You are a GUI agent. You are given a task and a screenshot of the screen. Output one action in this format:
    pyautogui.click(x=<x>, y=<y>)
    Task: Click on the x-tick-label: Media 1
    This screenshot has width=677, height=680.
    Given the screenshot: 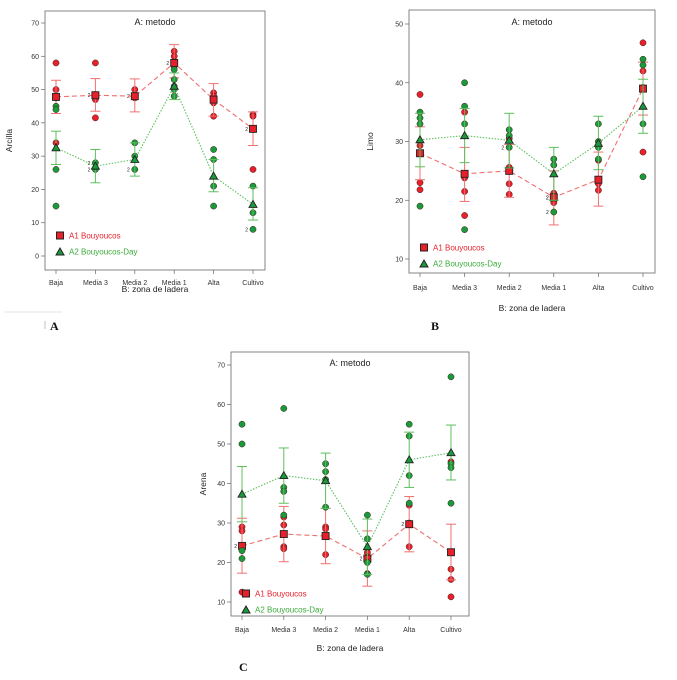 What is the action you would take?
    pyautogui.click(x=553, y=288)
    